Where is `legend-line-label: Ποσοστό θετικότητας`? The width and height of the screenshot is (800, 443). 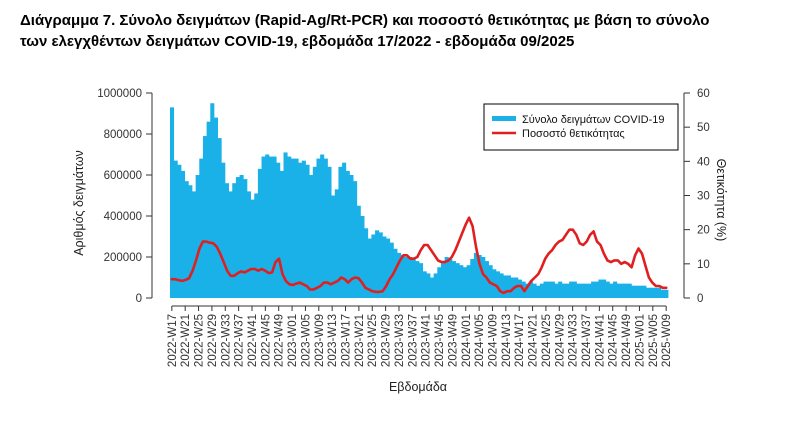
legend-line-label: Ποσοστό θετικότητας is located at coordinates (573, 134).